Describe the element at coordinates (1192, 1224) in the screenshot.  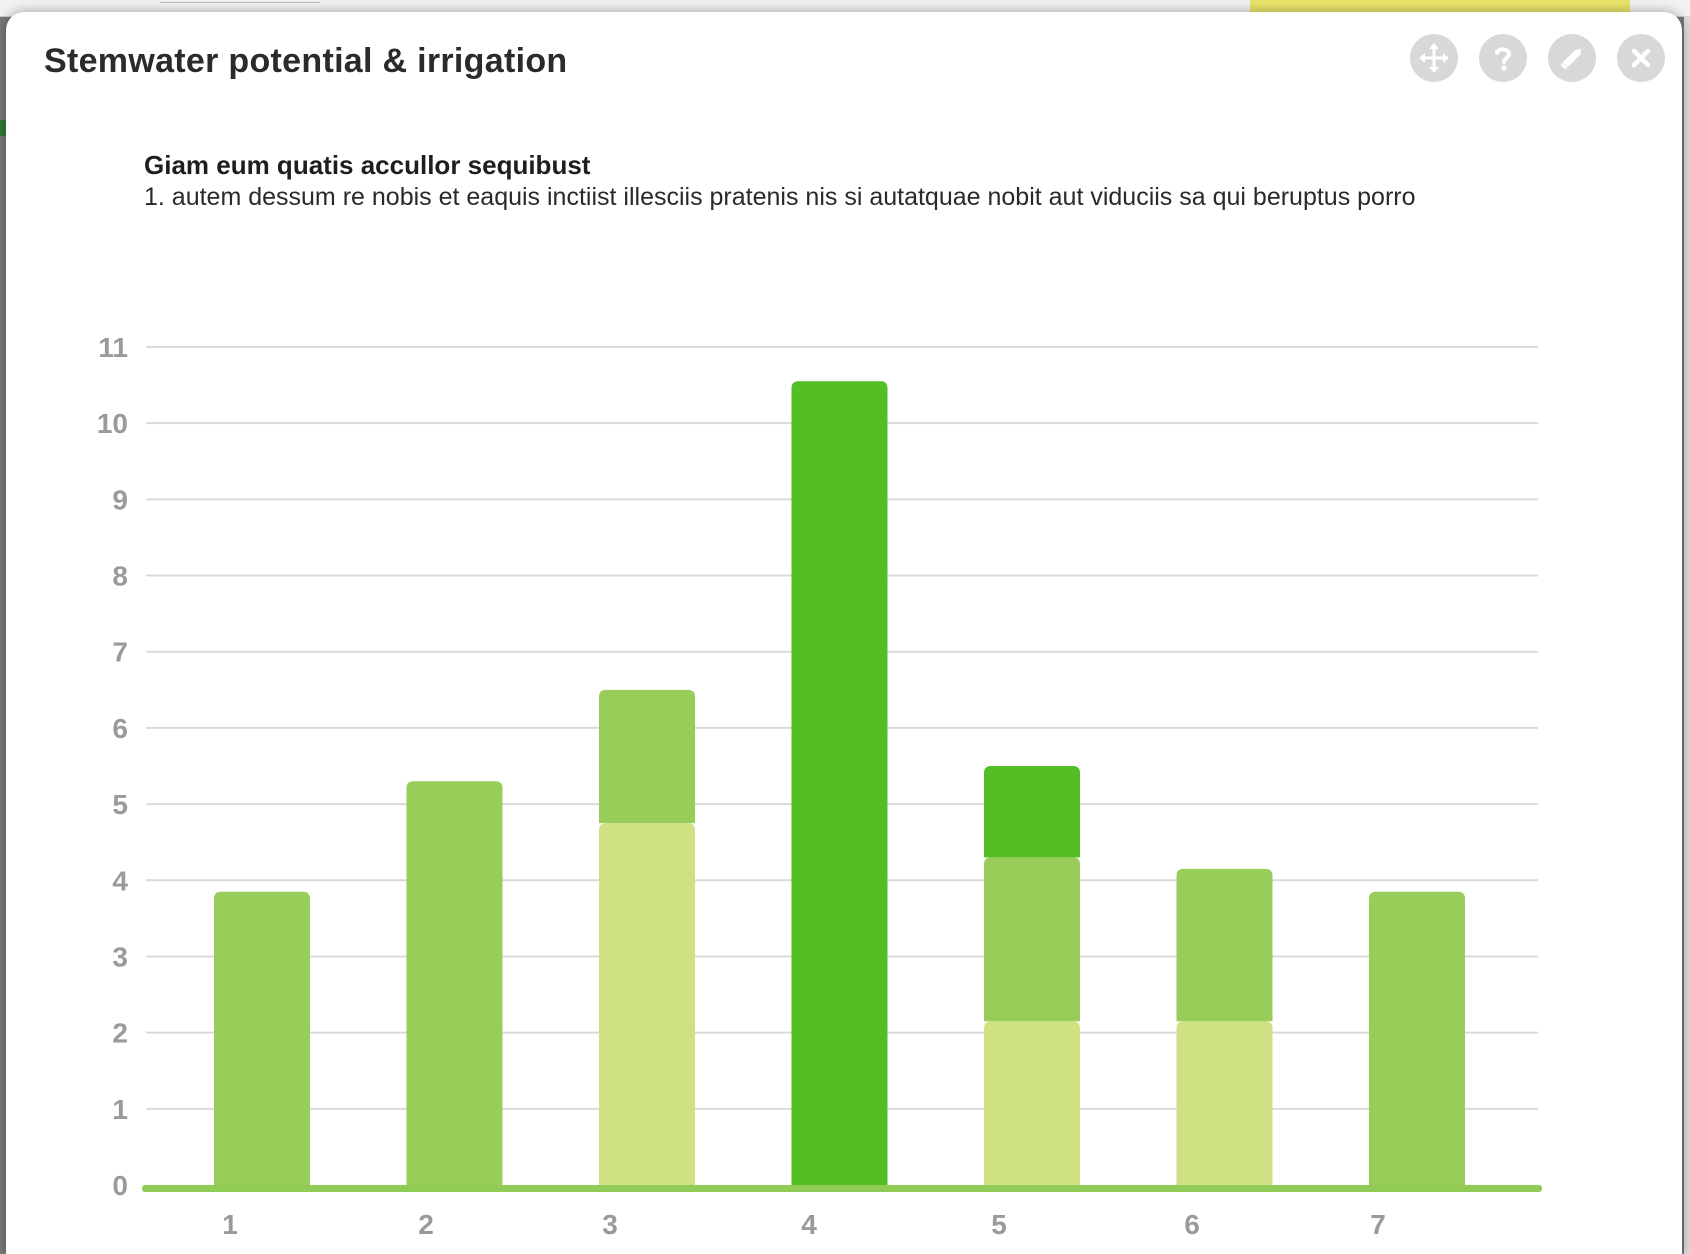
I see `x-tick-label: 6` at that location.